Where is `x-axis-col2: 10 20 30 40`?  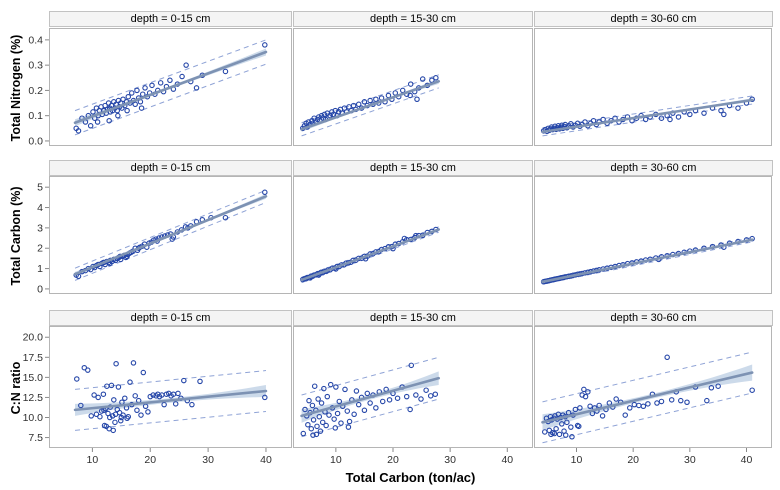
x-axis-col2: 10 20 30 40 is located at coordinates (662, 457).